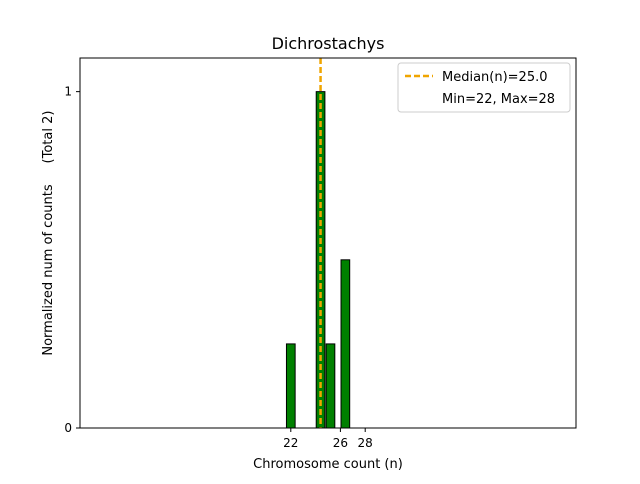  I want to click on x-tick-label-28: 28, so click(365, 443).